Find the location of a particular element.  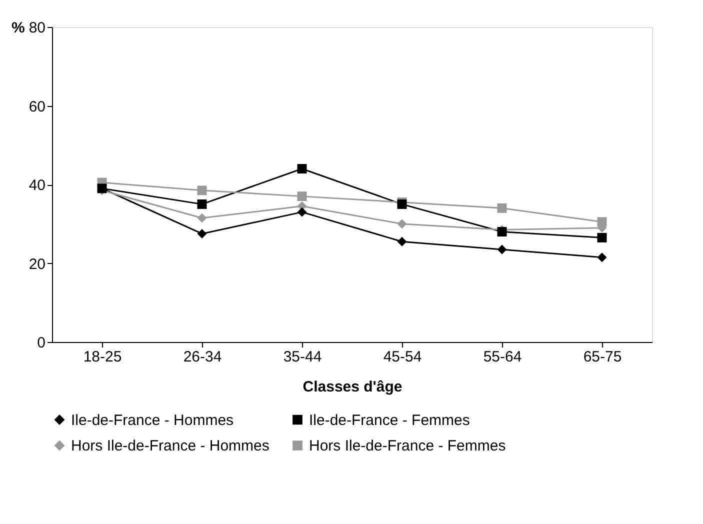

x-tick-label: 26-34 is located at coordinates (202, 357).